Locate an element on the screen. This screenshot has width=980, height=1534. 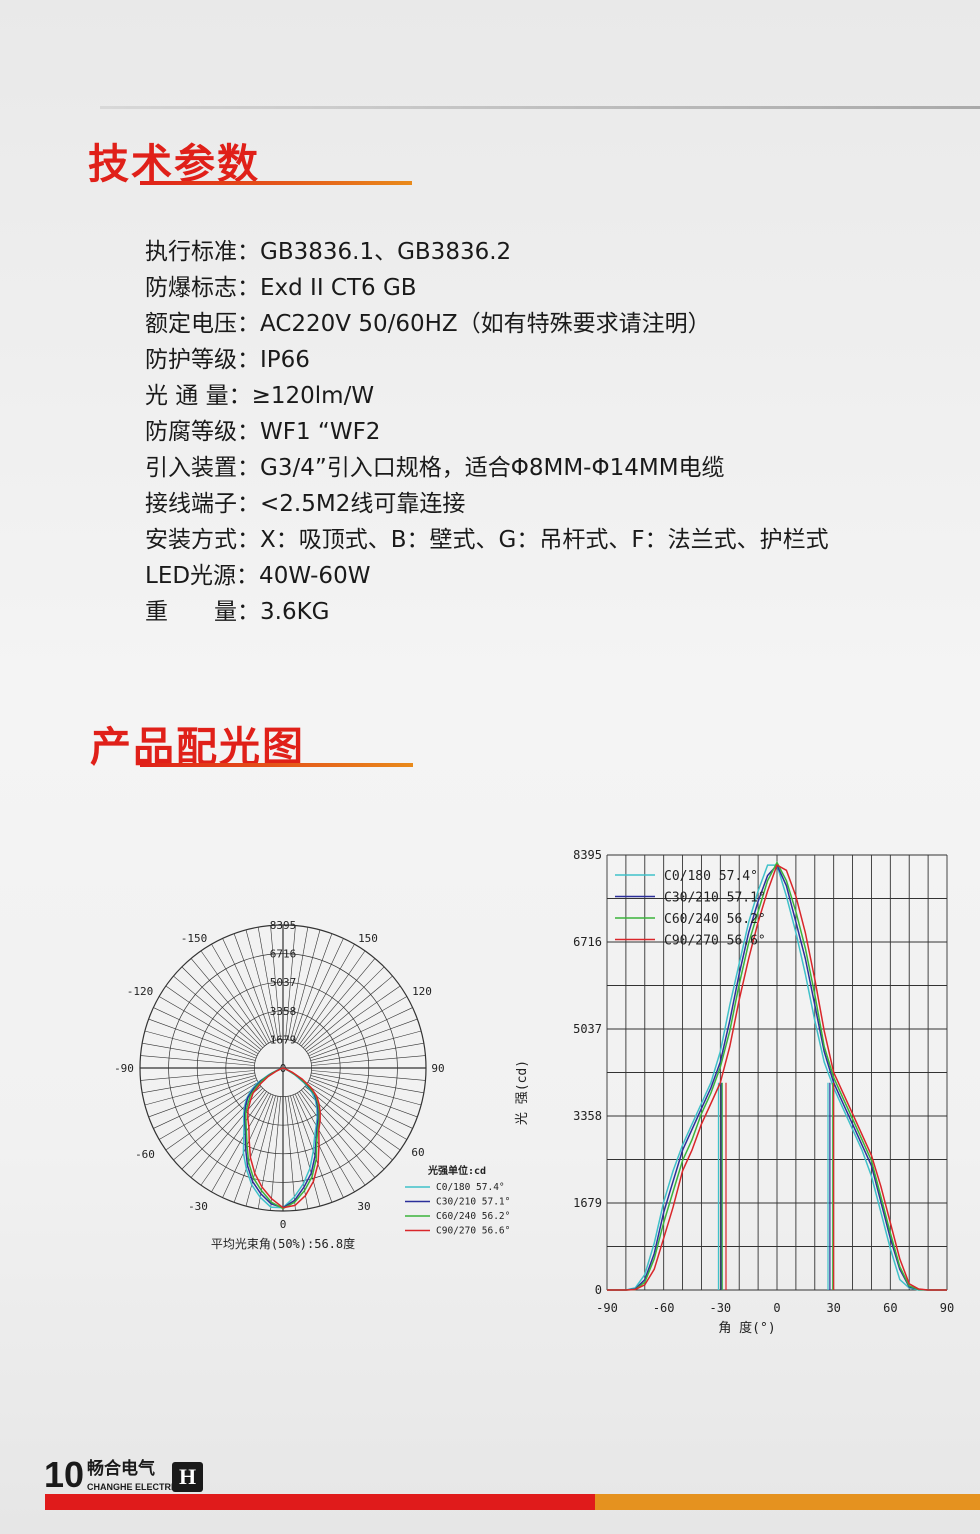
polar-angle-label: -30 is located at coordinates (198, 1206).